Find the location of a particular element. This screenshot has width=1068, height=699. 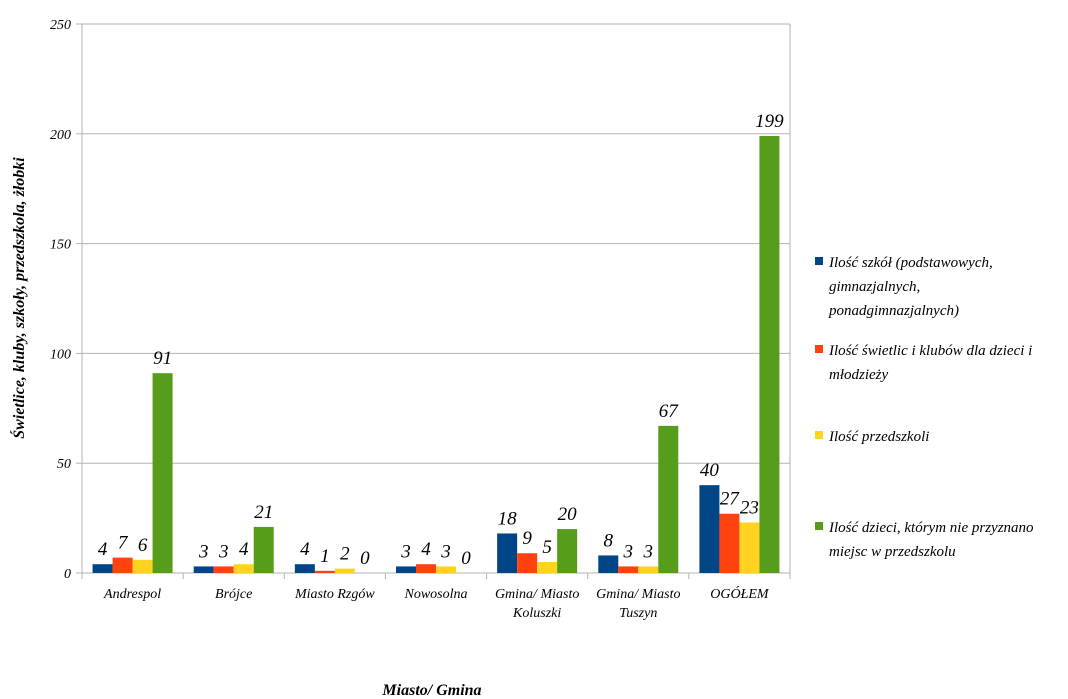

y-tick-label: 50 is located at coordinates (64, 464).